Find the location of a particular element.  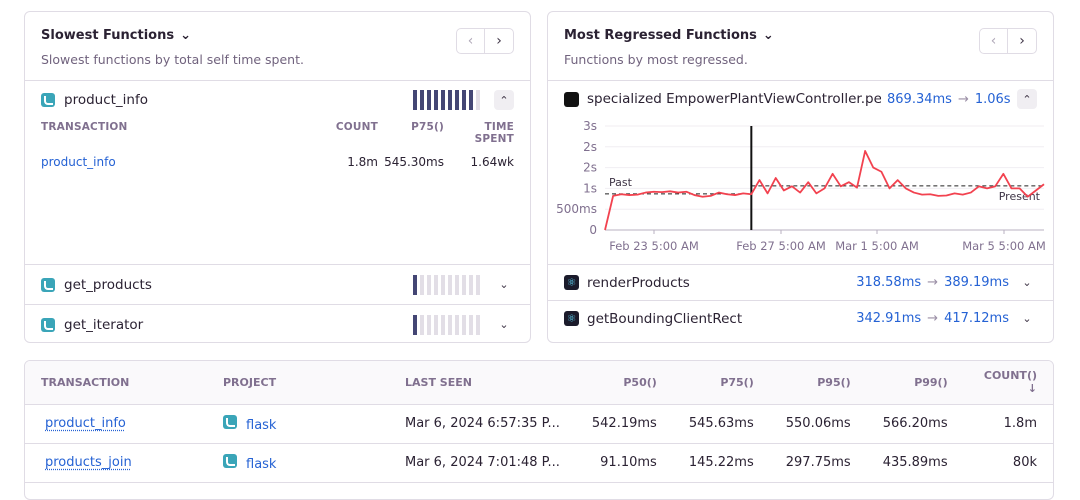

transaction-link: products_join is located at coordinates (88, 462).